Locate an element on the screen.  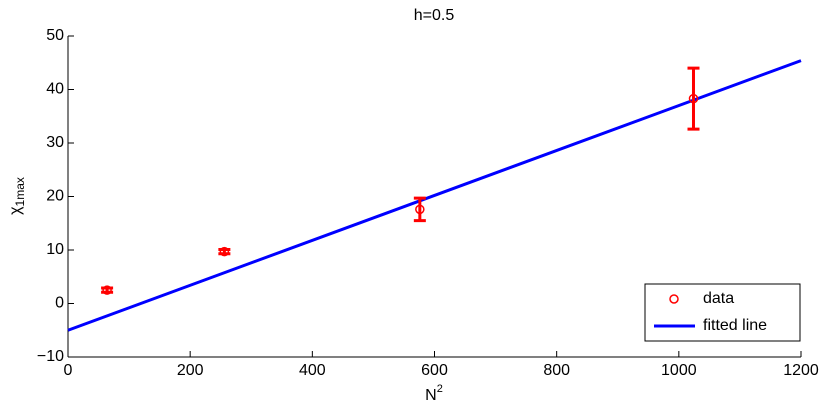
x-tick-label: 1200 is located at coordinates (801, 370).